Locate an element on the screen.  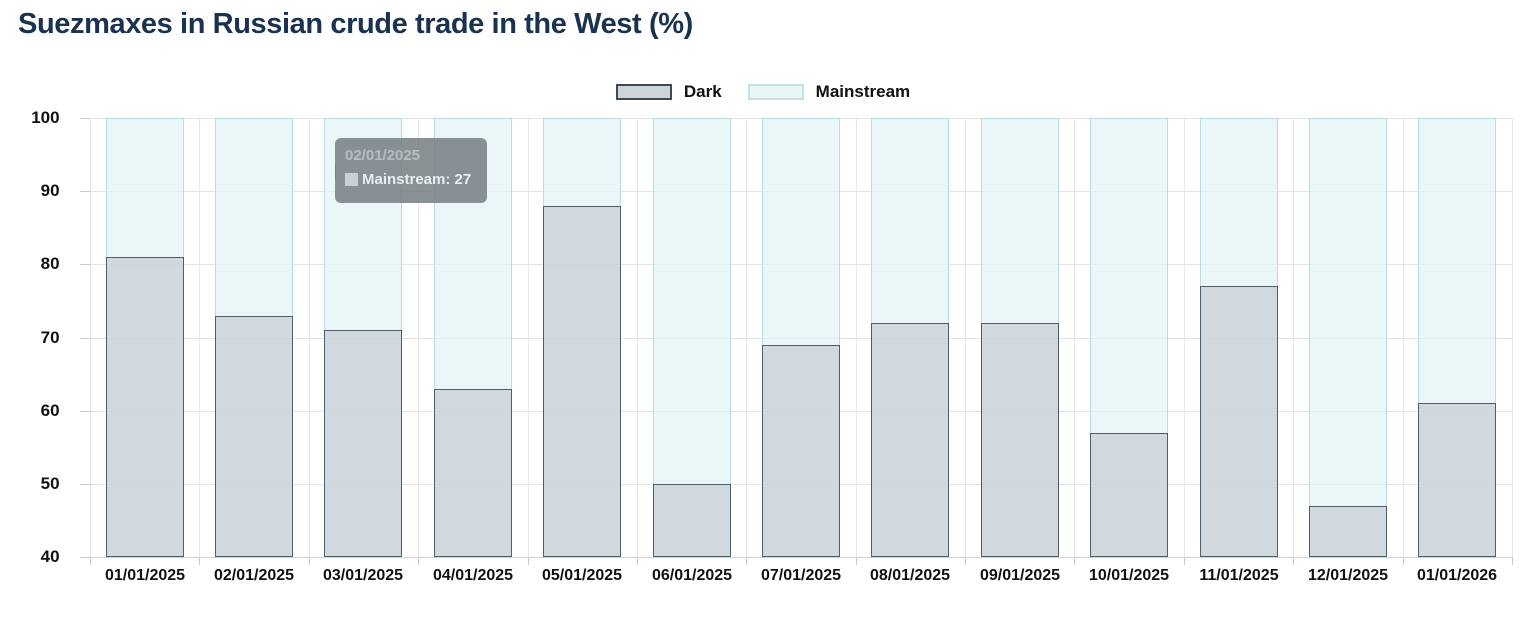
legend-item-dark: Dark is located at coordinates (668, 92).